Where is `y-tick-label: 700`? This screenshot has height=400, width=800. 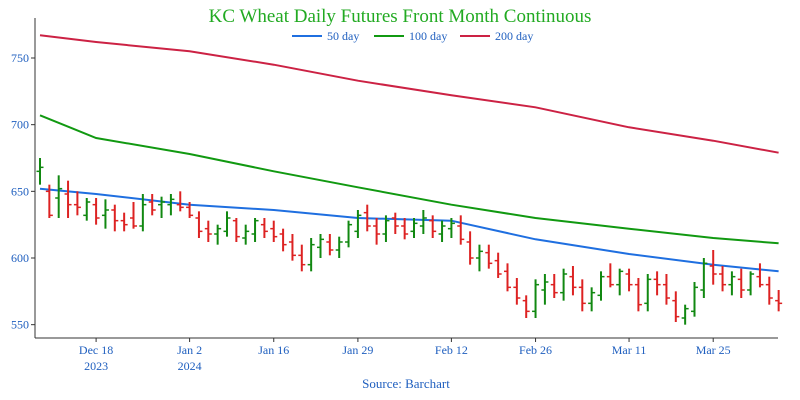 y-tick-label: 700 is located at coordinates (20, 125).